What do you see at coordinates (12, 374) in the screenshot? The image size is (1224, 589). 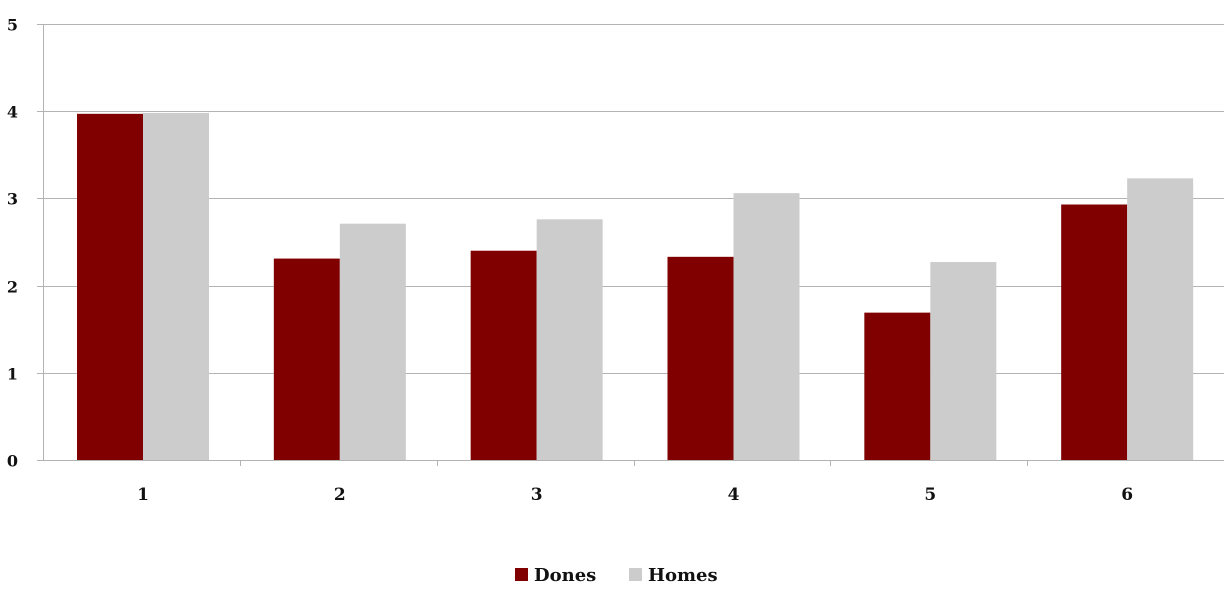 I see `y-tick-label: 1` at bounding box center [12, 374].